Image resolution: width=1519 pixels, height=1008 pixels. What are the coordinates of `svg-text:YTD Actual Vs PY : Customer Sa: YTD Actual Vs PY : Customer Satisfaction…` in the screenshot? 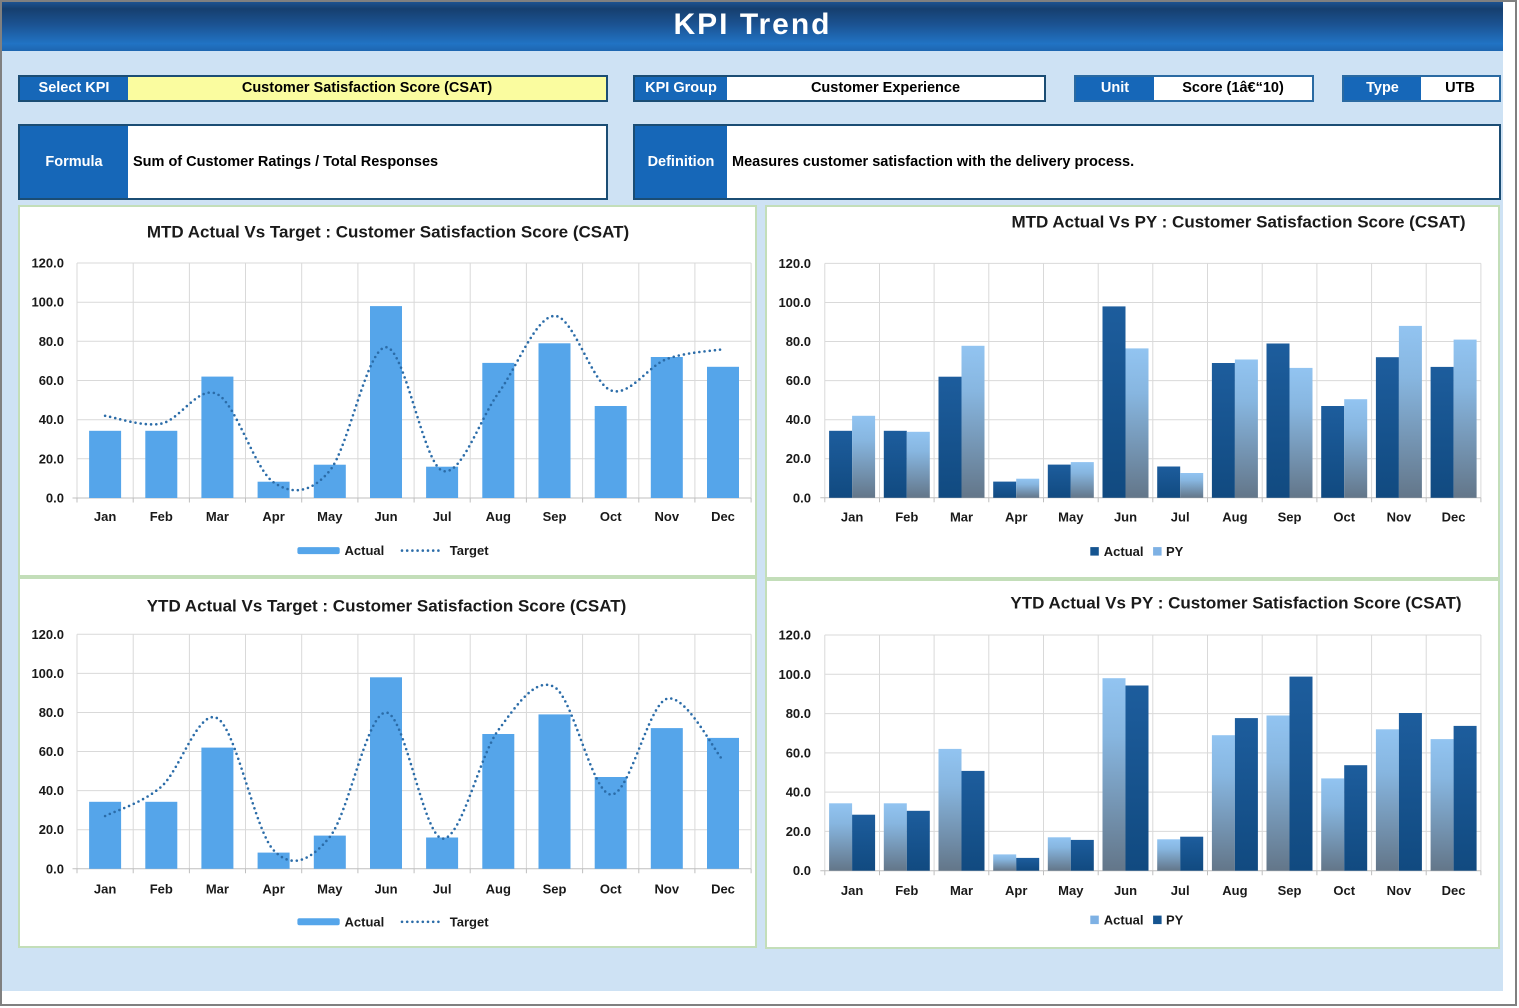 It's located at (1235, 603).